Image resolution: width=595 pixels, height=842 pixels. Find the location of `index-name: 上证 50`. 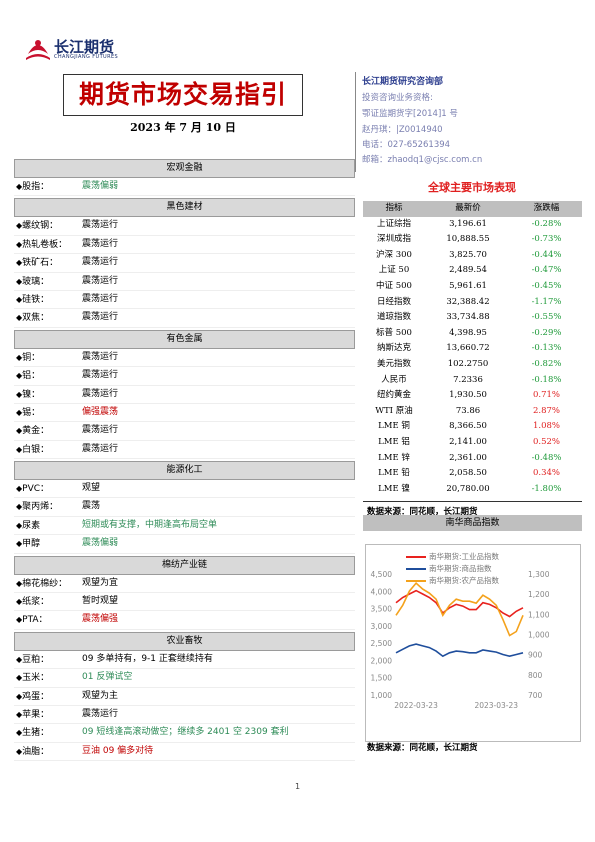

index-name: 上证 50 is located at coordinates (394, 270).